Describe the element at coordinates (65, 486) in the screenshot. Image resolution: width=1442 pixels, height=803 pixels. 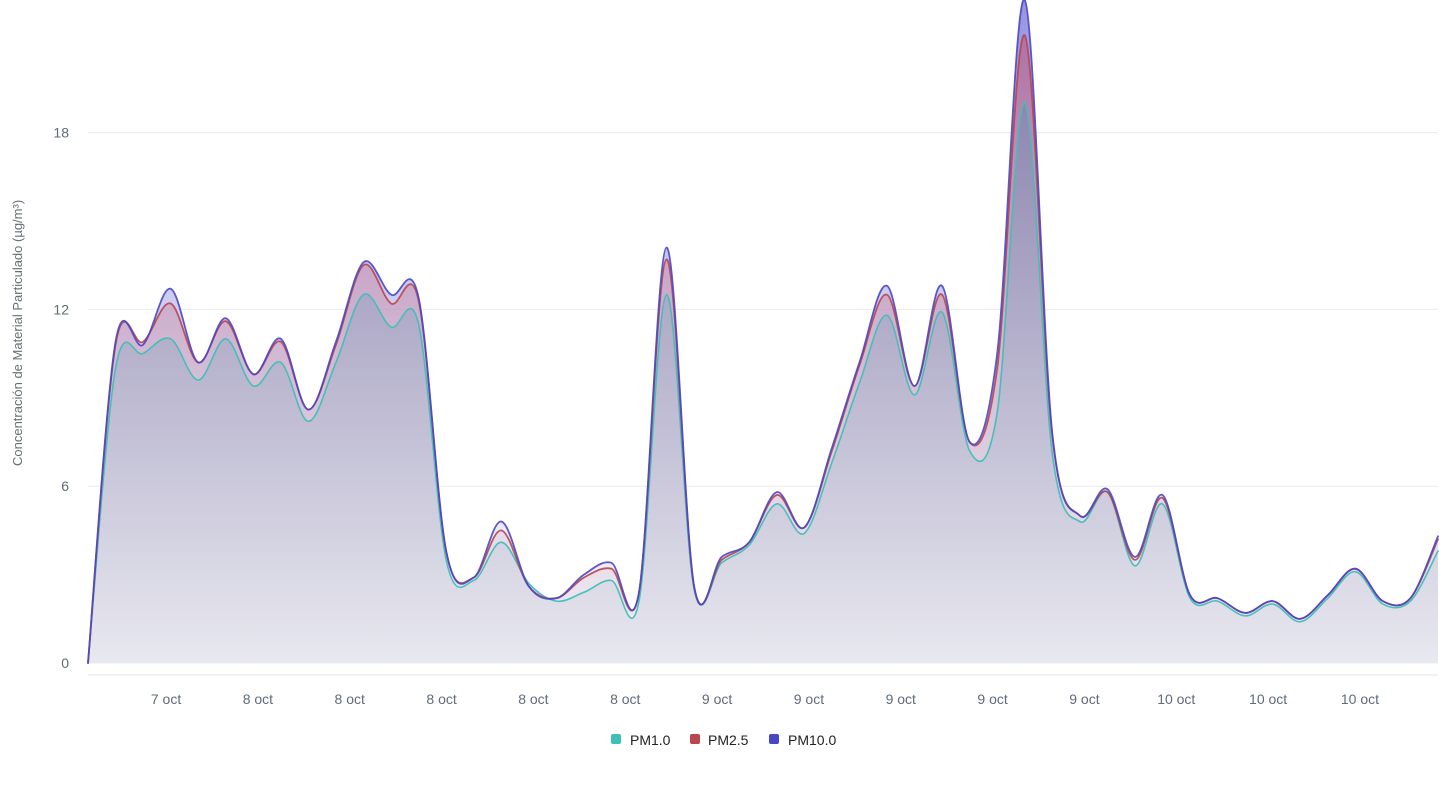
I see `y-tick-label: 6` at that location.